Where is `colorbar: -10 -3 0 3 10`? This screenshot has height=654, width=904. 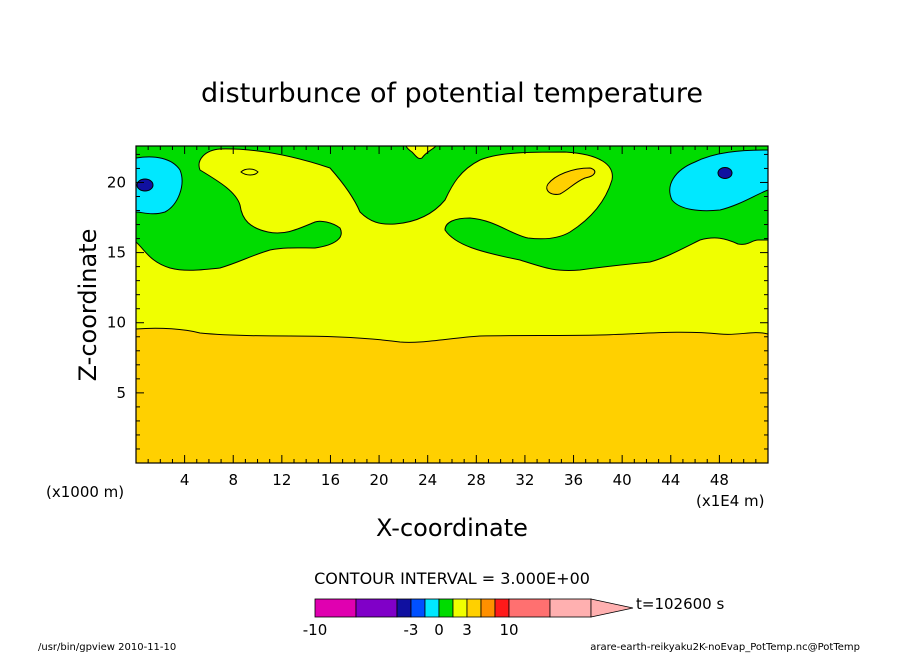
colorbar: -10 -3 0 3 10 is located at coordinates (468, 618).